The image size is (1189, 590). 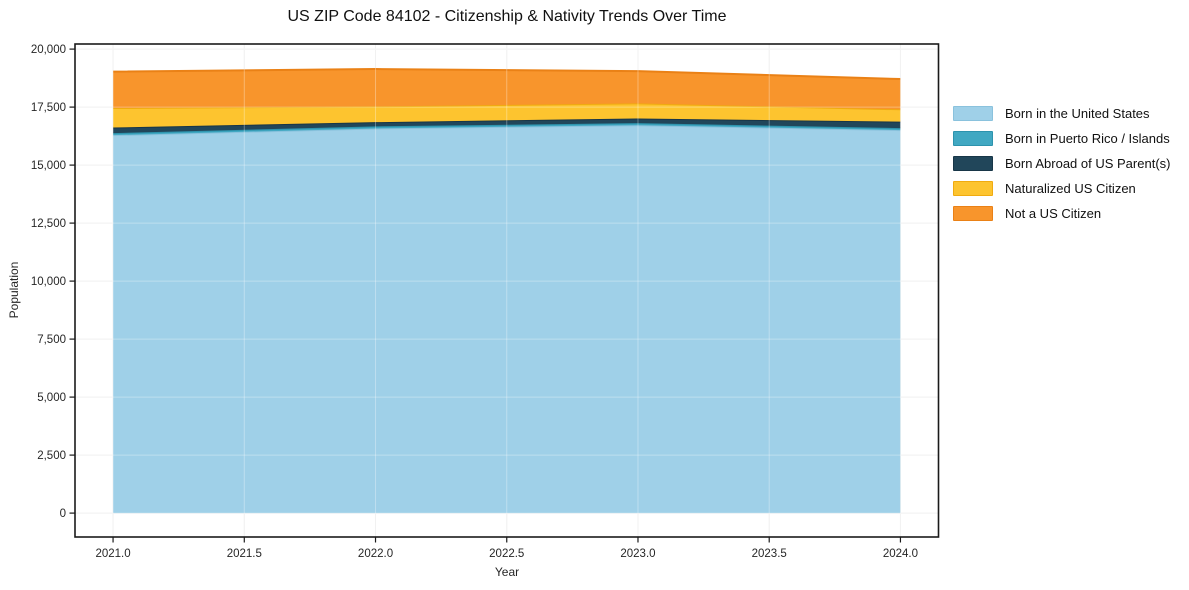 What do you see at coordinates (507, 572) in the screenshot?
I see `x-axis-title: Year` at bounding box center [507, 572].